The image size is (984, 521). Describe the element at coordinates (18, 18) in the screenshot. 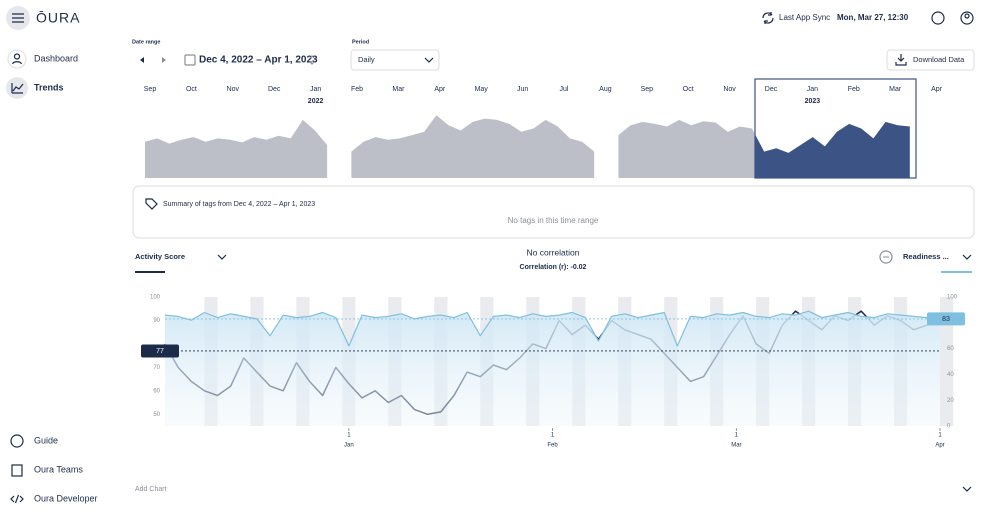

I see `menu-icon` at that location.